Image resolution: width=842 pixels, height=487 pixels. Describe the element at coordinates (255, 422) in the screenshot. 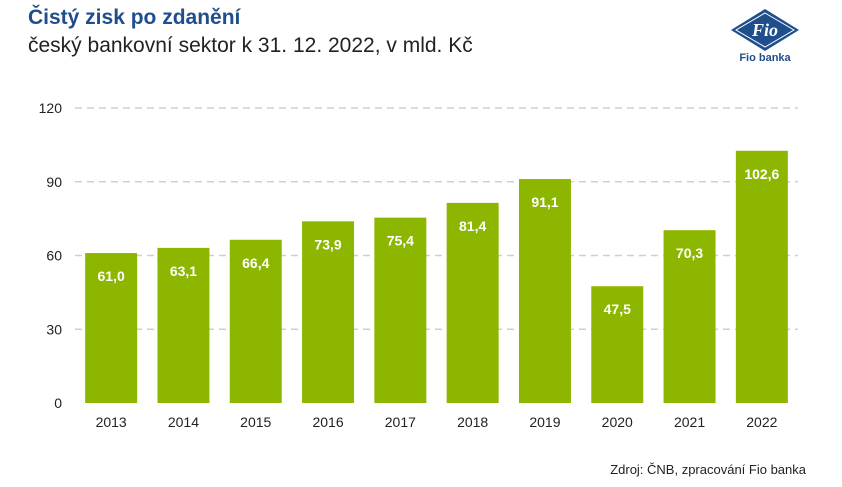

I see `x-tick-label: 2015` at that location.